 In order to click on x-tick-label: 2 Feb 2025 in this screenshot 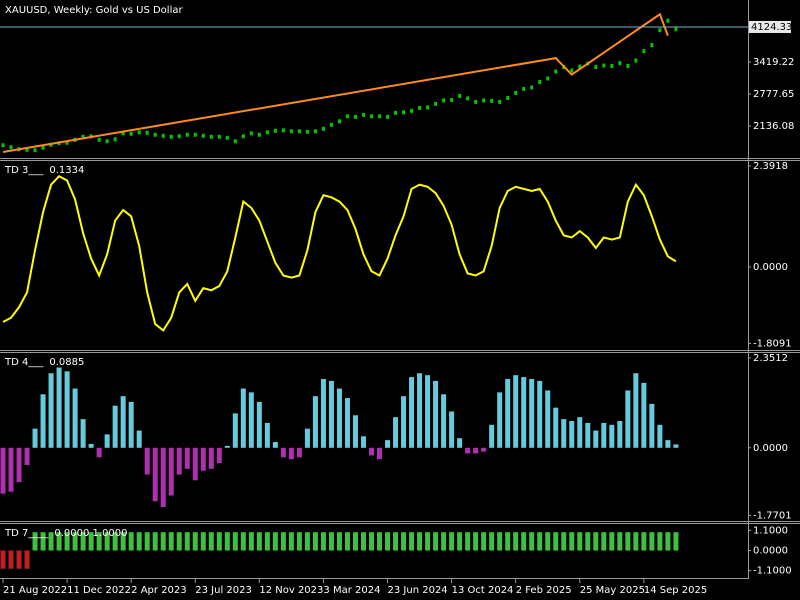, I will do `click(544, 590)`.